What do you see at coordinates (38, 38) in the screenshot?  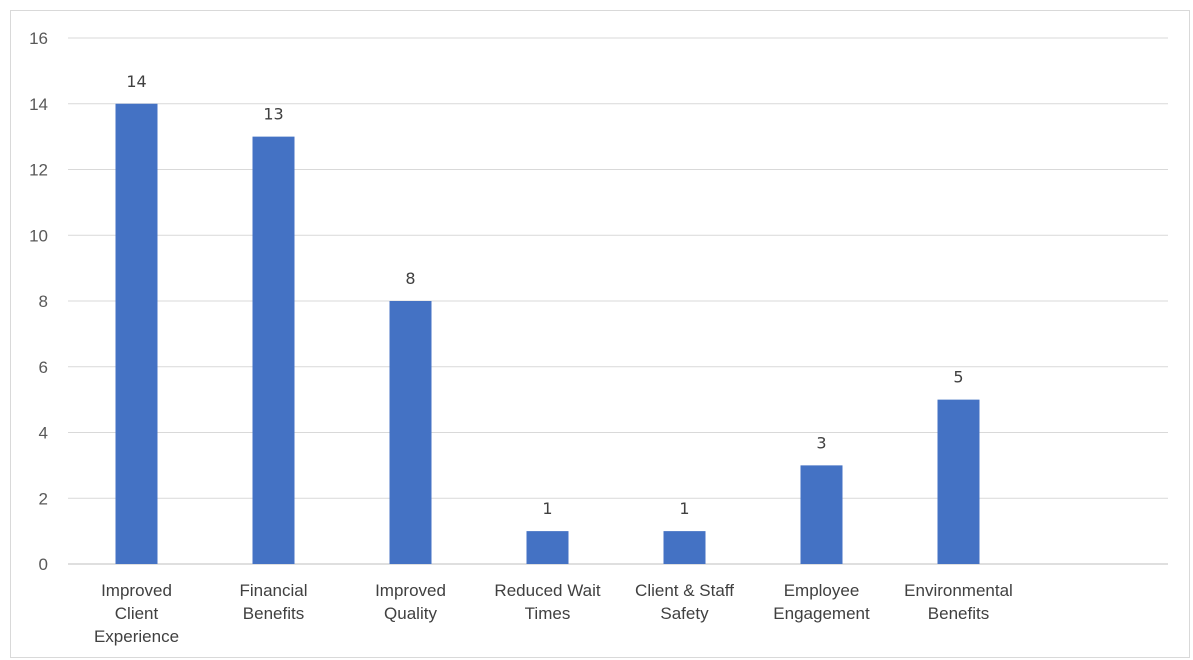 I see `y-tick-label: 16` at bounding box center [38, 38].